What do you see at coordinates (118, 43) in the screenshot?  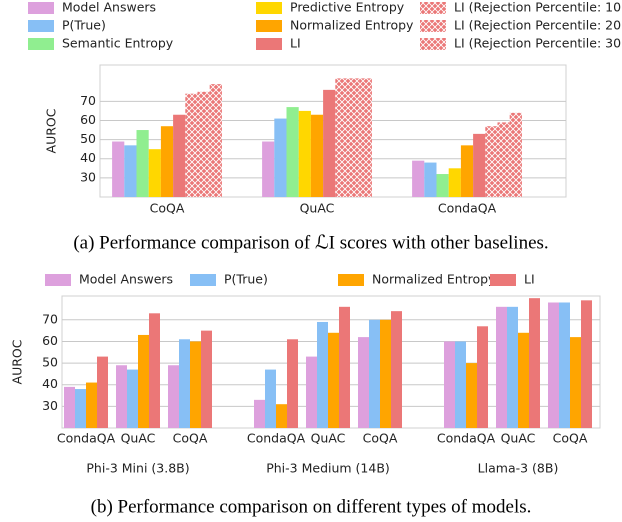 I see `legend-label: Semantic Entropy` at bounding box center [118, 43].